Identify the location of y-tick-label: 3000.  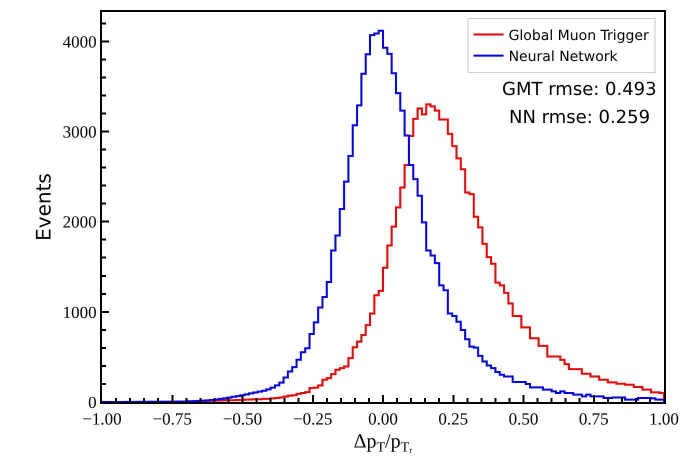
(79, 132).